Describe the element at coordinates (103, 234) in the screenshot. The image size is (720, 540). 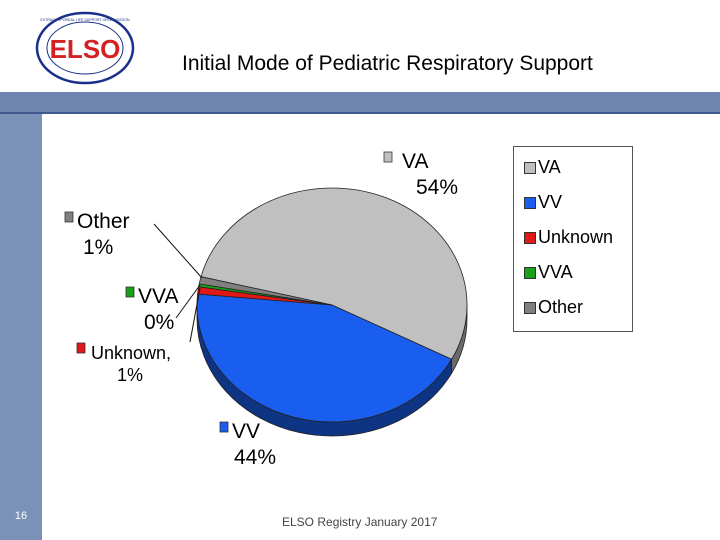
I see `data-label-other: Other 1%` at that location.